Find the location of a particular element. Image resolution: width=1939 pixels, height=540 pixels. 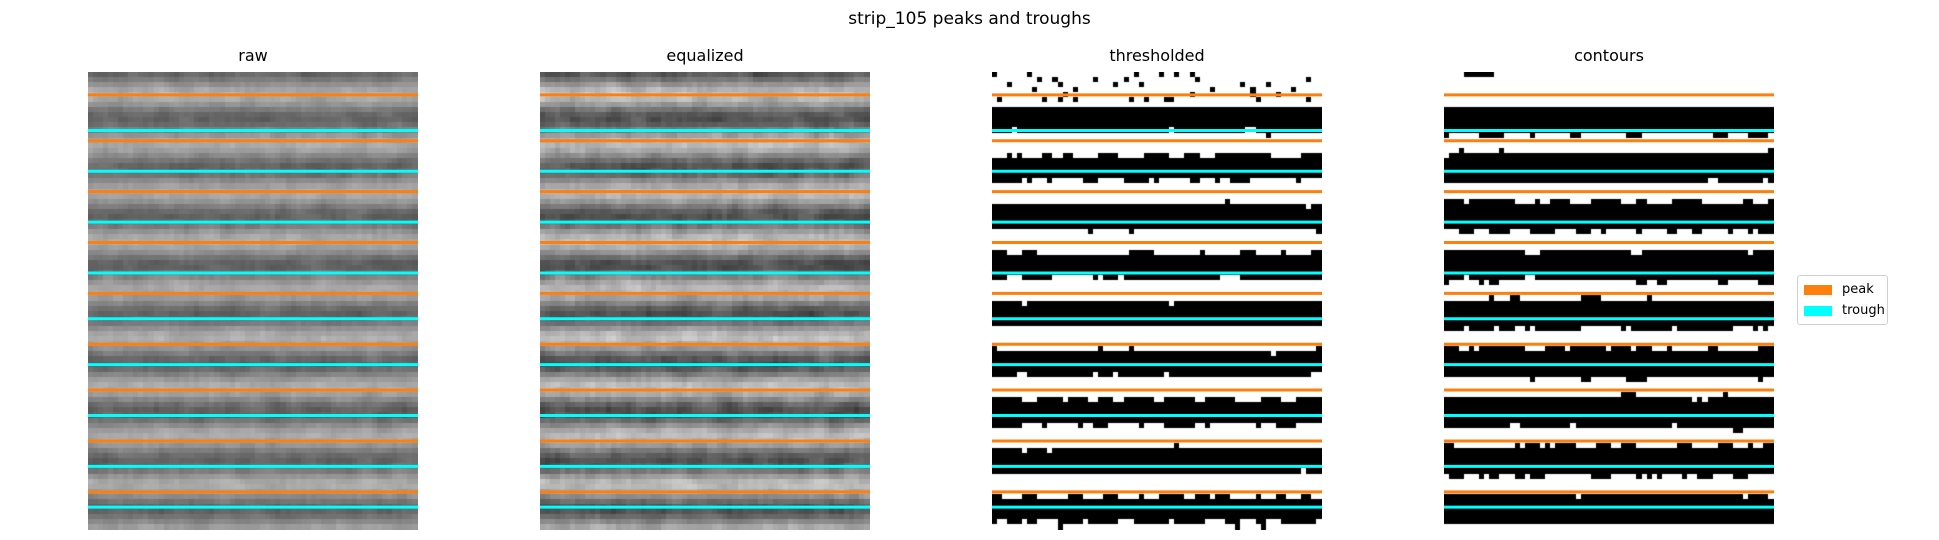

panel-contours is located at coordinates (1609, 301).